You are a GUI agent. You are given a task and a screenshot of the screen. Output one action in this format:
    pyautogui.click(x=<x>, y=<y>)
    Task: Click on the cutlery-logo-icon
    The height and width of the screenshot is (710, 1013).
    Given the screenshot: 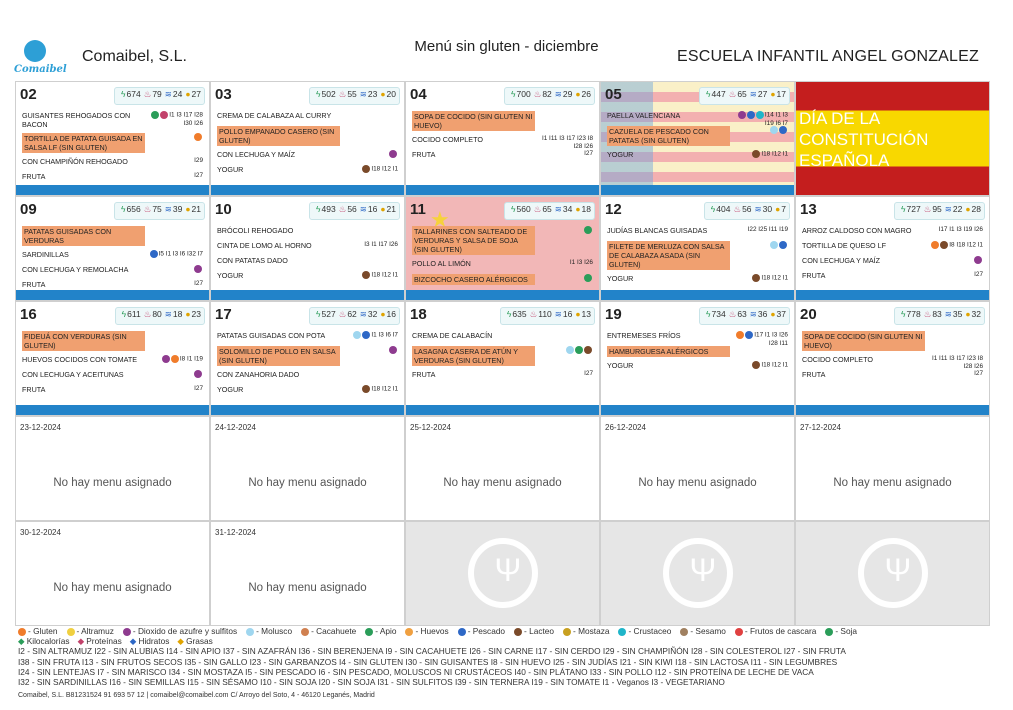 What is the action you would take?
    pyautogui.click(x=697, y=573)
    